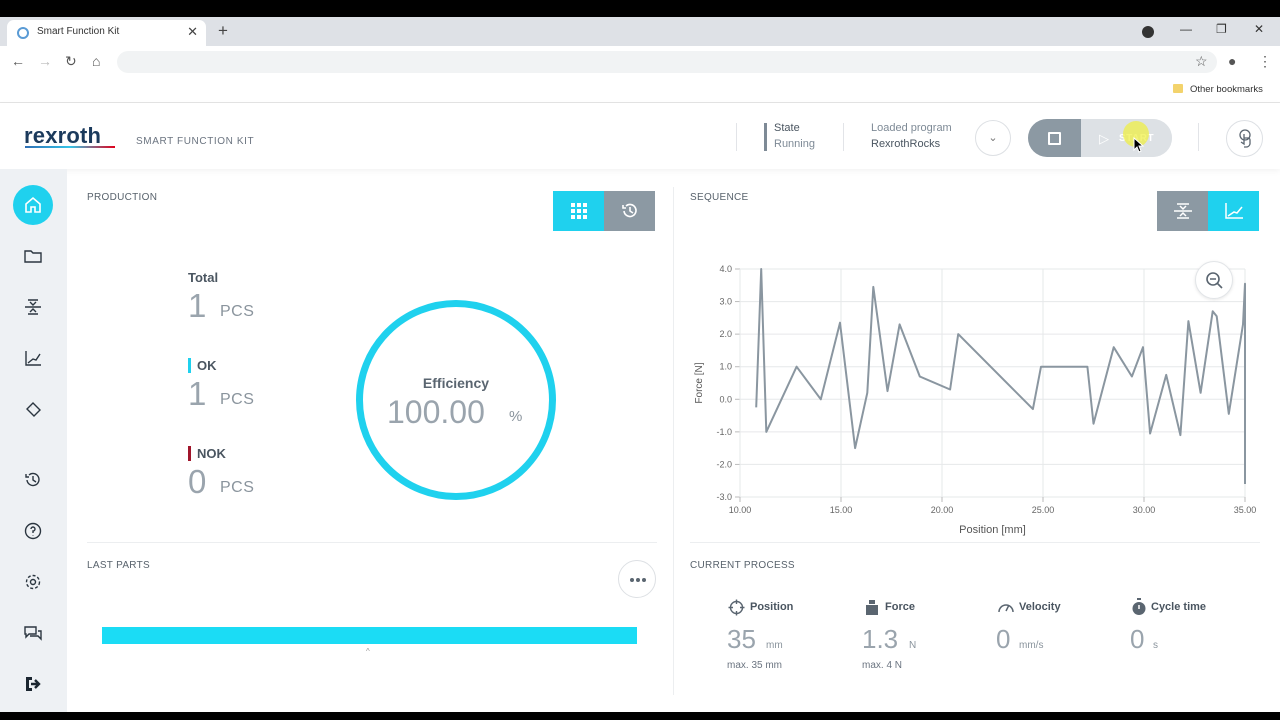  I want to click on history-icon, so click(32, 479).